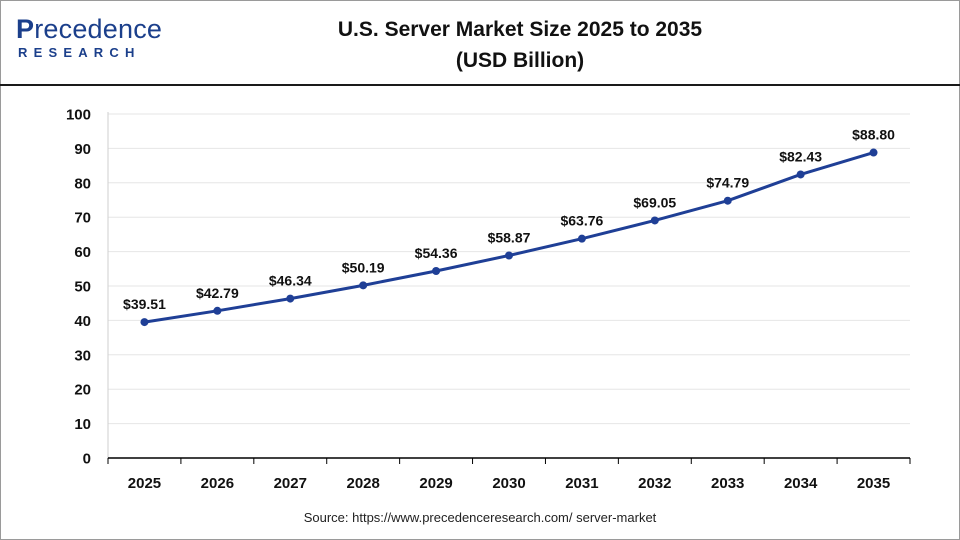 This screenshot has height=540, width=960. Describe the element at coordinates (581, 483) in the screenshot. I see `x-tick-label: 2031` at that location.